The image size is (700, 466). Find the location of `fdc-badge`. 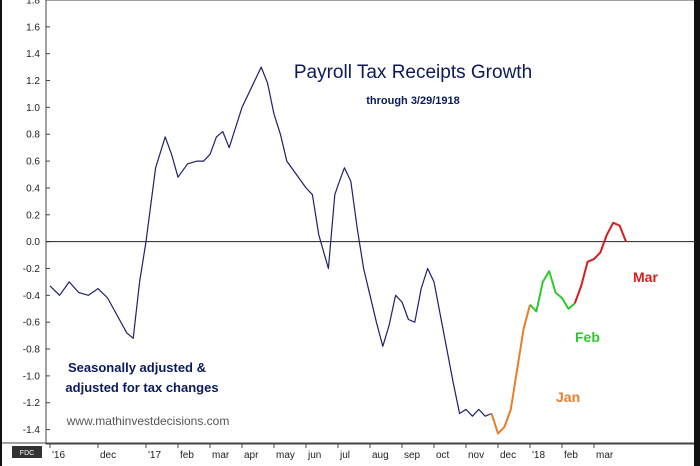

fdc-badge is located at coordinates (27, 452).